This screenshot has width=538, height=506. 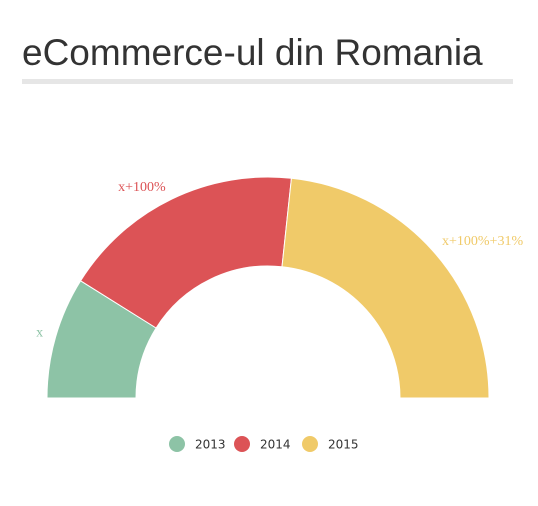 What do you see at coordinates (252, 52) in the screenshot?
I see `chart-title: eCommerce-ul din Romania` at bounding box center [252, 52].